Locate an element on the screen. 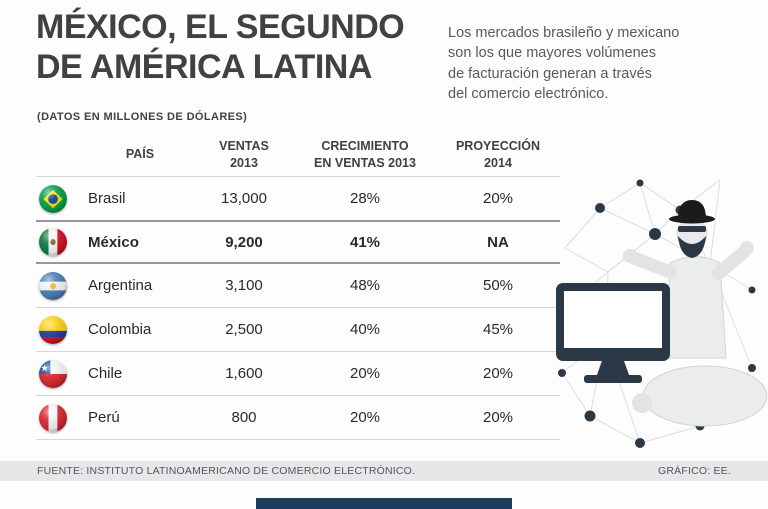 The width and height of the screenshot is (768, 509). table-row-chile: Chile 1,600 20% 20% is located at coordinates (298, 374).